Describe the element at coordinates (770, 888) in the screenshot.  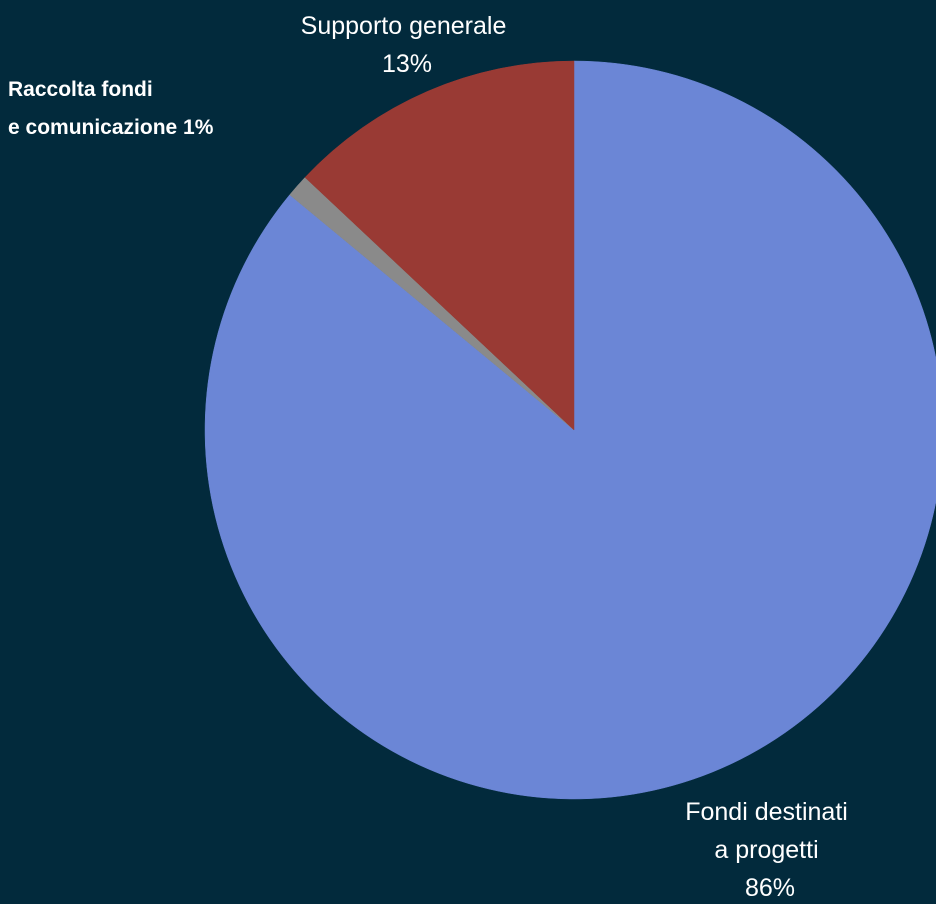
I see `slice-value-fondi: 86%` at that location.